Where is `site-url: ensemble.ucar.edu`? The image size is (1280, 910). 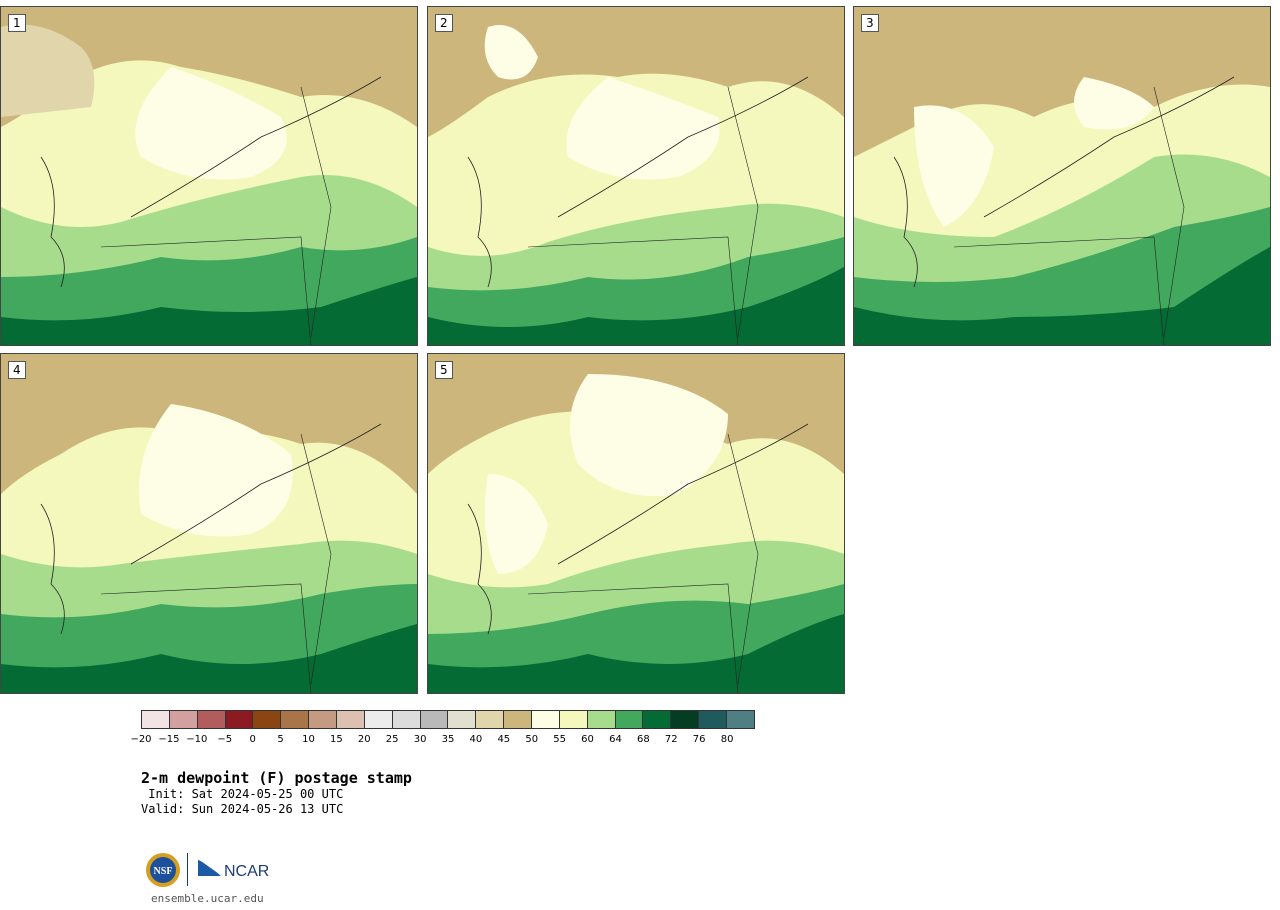 site-url: ensemble.ucar.edu is located at coordinates (207, 898).